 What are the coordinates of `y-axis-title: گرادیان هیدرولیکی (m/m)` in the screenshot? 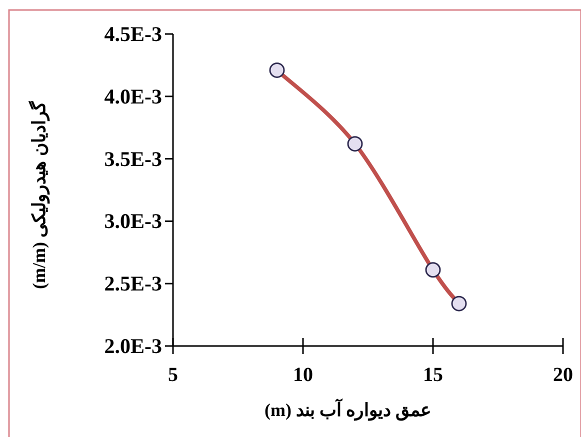 It's located at (39, 195).